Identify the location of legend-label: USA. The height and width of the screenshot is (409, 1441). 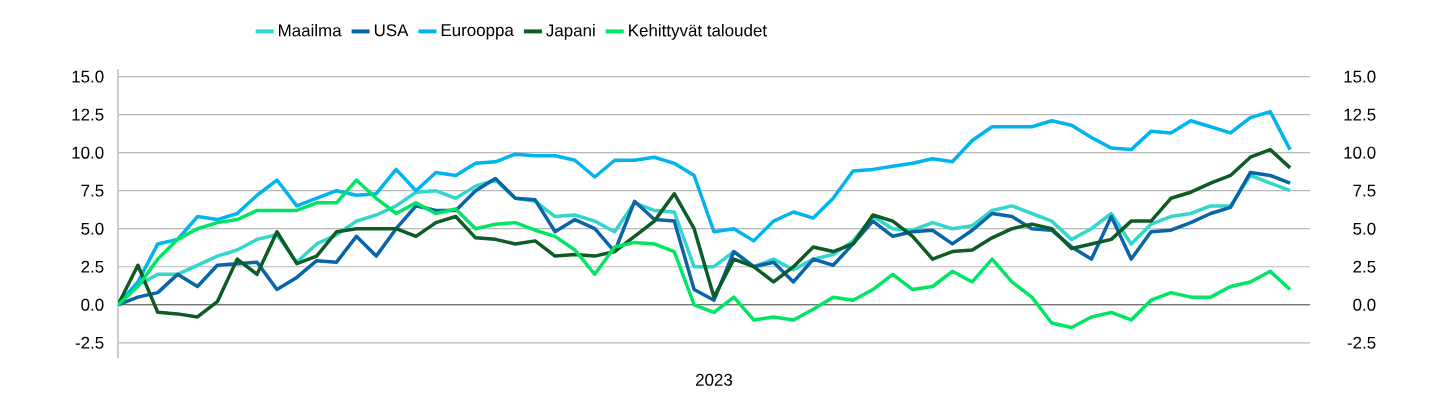
(391, 30).